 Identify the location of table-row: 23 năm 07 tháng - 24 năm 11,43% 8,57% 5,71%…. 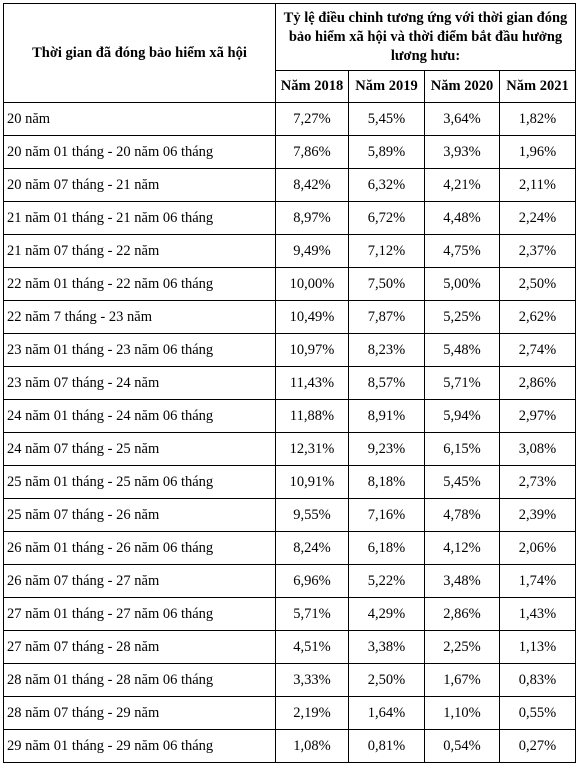
(289, 383).